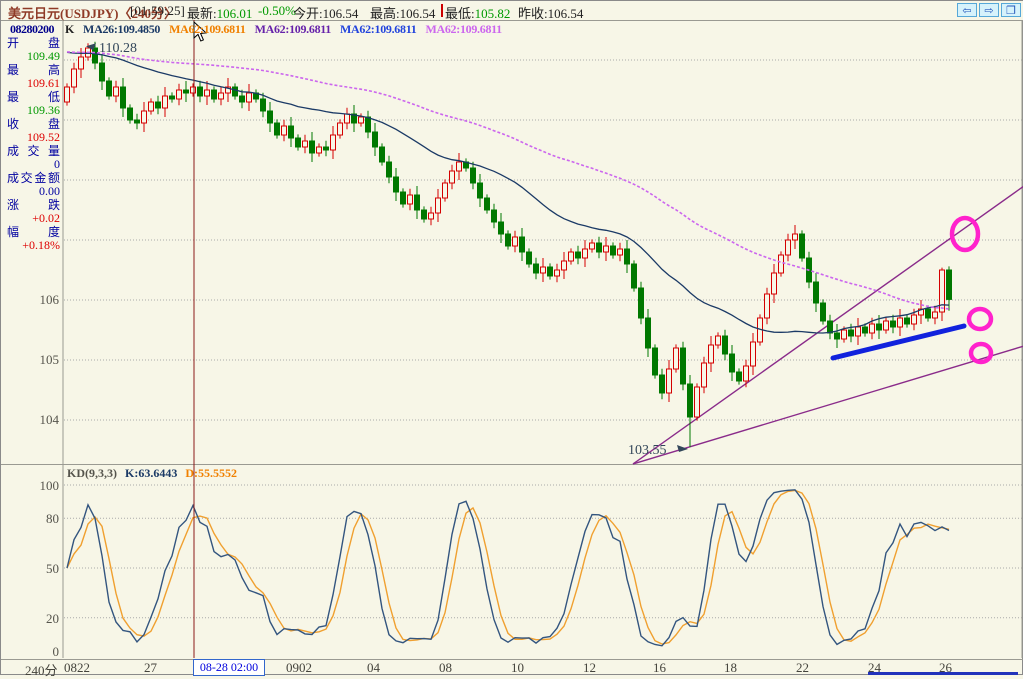  What do you see at coordinates (827, 405) in the screenshot?
I see `trendline` at bounding box center [827, 405].